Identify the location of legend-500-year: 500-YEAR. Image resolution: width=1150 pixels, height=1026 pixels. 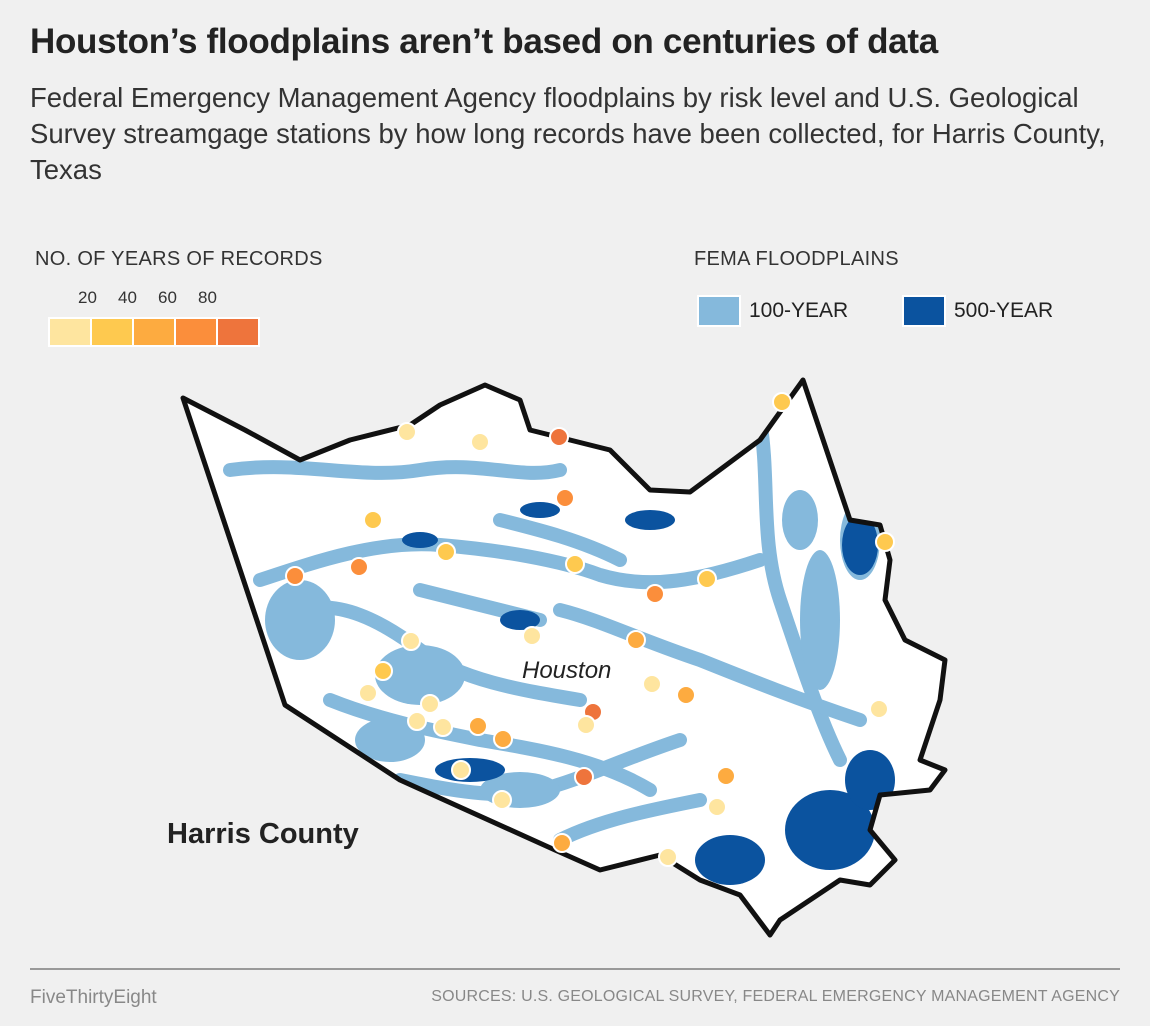
(977, 311).